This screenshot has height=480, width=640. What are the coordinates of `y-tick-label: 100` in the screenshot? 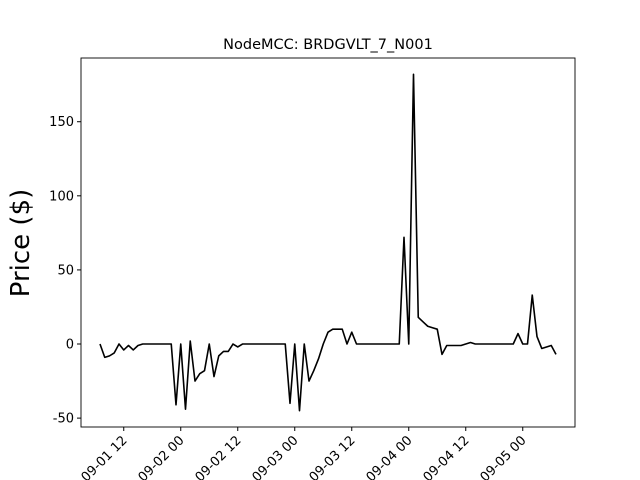 It's located at (61, 196).